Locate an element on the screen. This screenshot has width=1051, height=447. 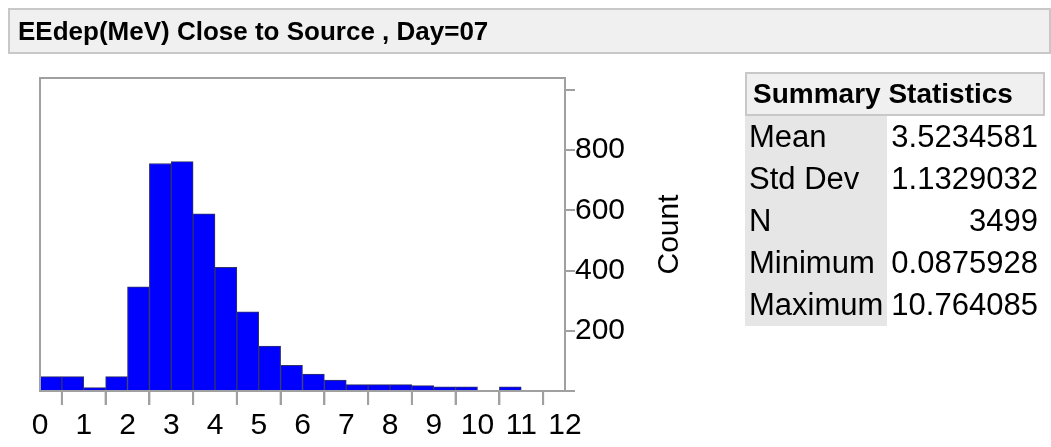
x-tick-label: 4 is located at coordinates (215, 424).